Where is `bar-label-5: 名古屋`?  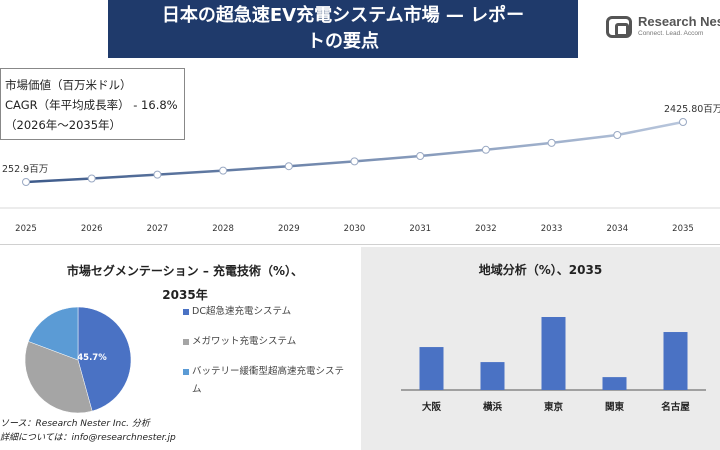 bar-label-5: 名古屋 is located at coordinates (675, 407).